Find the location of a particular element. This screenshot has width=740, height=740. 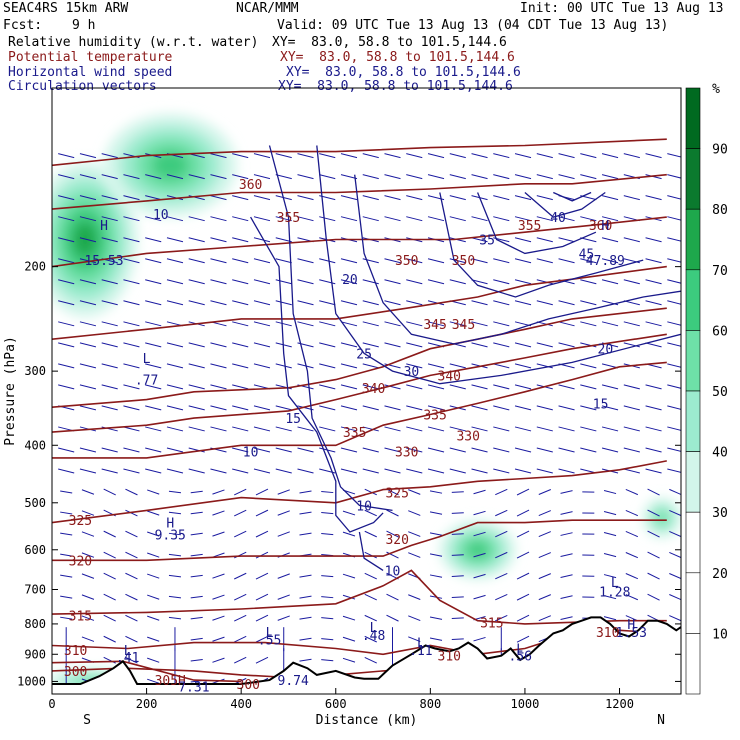

y-tick-label: 700 is located at coordinates (35, 590).